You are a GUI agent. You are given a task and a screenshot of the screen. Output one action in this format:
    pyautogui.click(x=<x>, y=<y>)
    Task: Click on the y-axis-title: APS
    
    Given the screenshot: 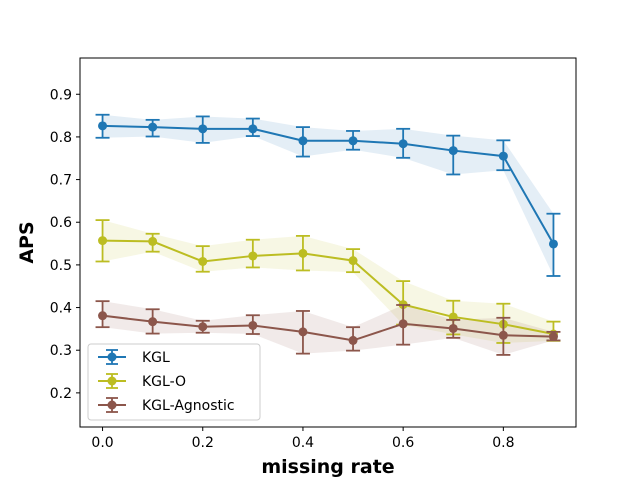 What is the action you would take?
    pyautogui.click(x=27, y=242)
    